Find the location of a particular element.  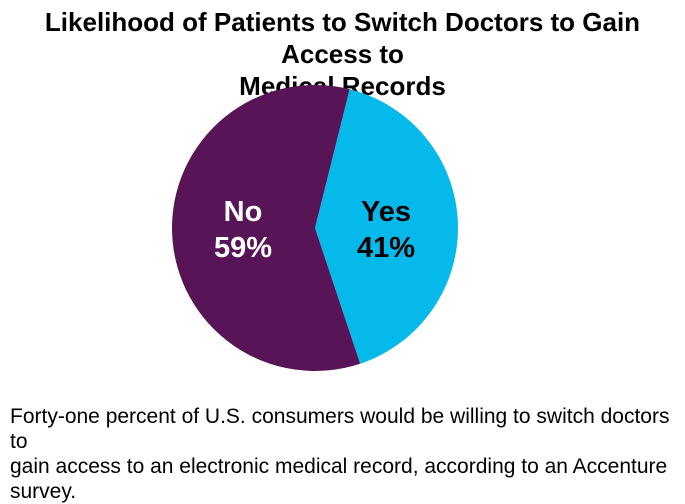

pie-label-yes-name: Yes is located at coordinates (386, 212).